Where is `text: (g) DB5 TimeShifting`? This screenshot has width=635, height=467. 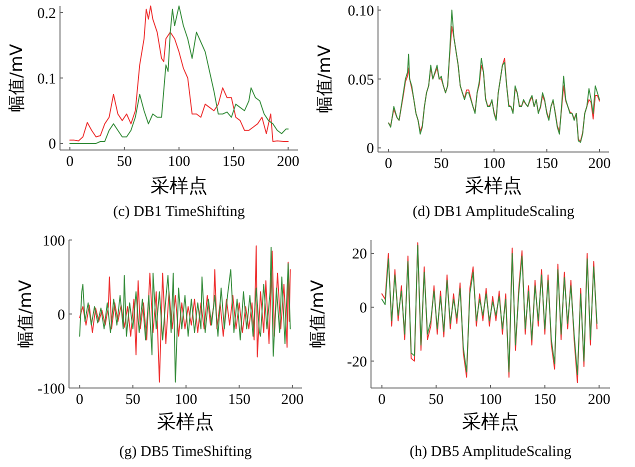
text: (g) DB5 TimeShifting is located at coordinates (185, 452).